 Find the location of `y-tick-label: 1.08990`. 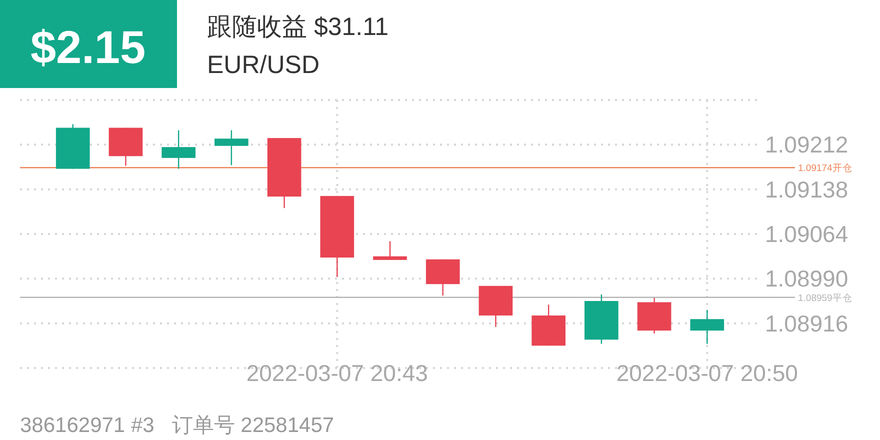

y-tick-label: 1.08990 is located at coordinates (806, 279).